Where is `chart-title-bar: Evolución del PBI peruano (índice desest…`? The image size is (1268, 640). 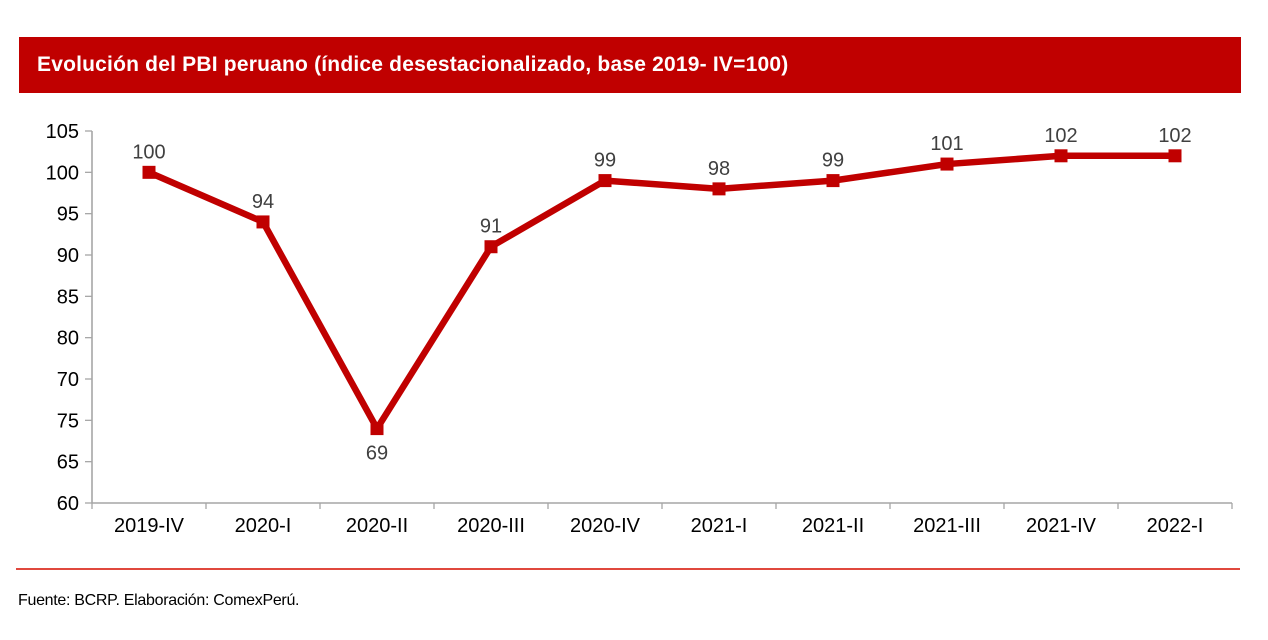
chart-title-bar: Evolución del PBI peruano (índice desest… is located at coordinates (630, 65).